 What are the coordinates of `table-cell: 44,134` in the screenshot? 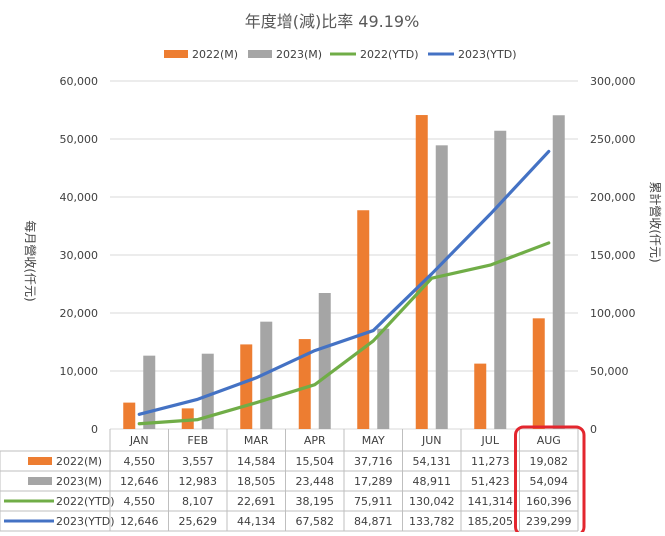 It's located at (256, 521).